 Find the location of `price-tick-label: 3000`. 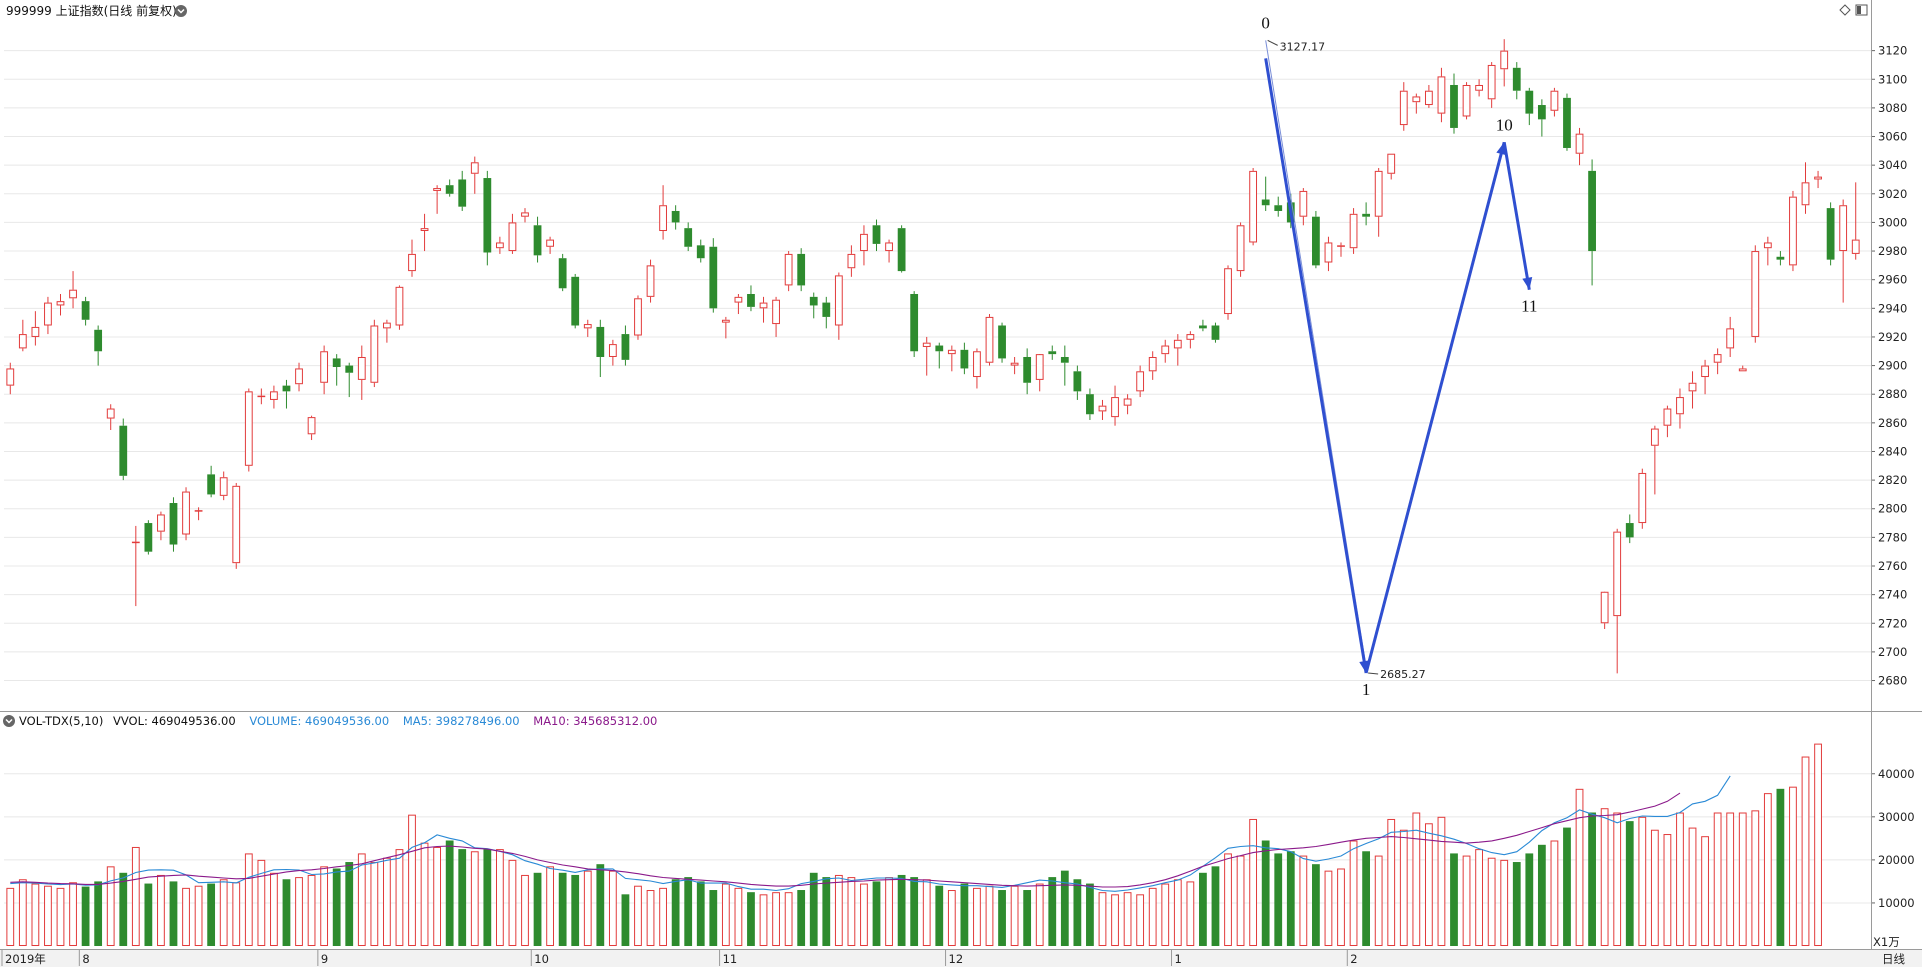

price-tick-label: 3000 is located at coordinates (1892, 222).